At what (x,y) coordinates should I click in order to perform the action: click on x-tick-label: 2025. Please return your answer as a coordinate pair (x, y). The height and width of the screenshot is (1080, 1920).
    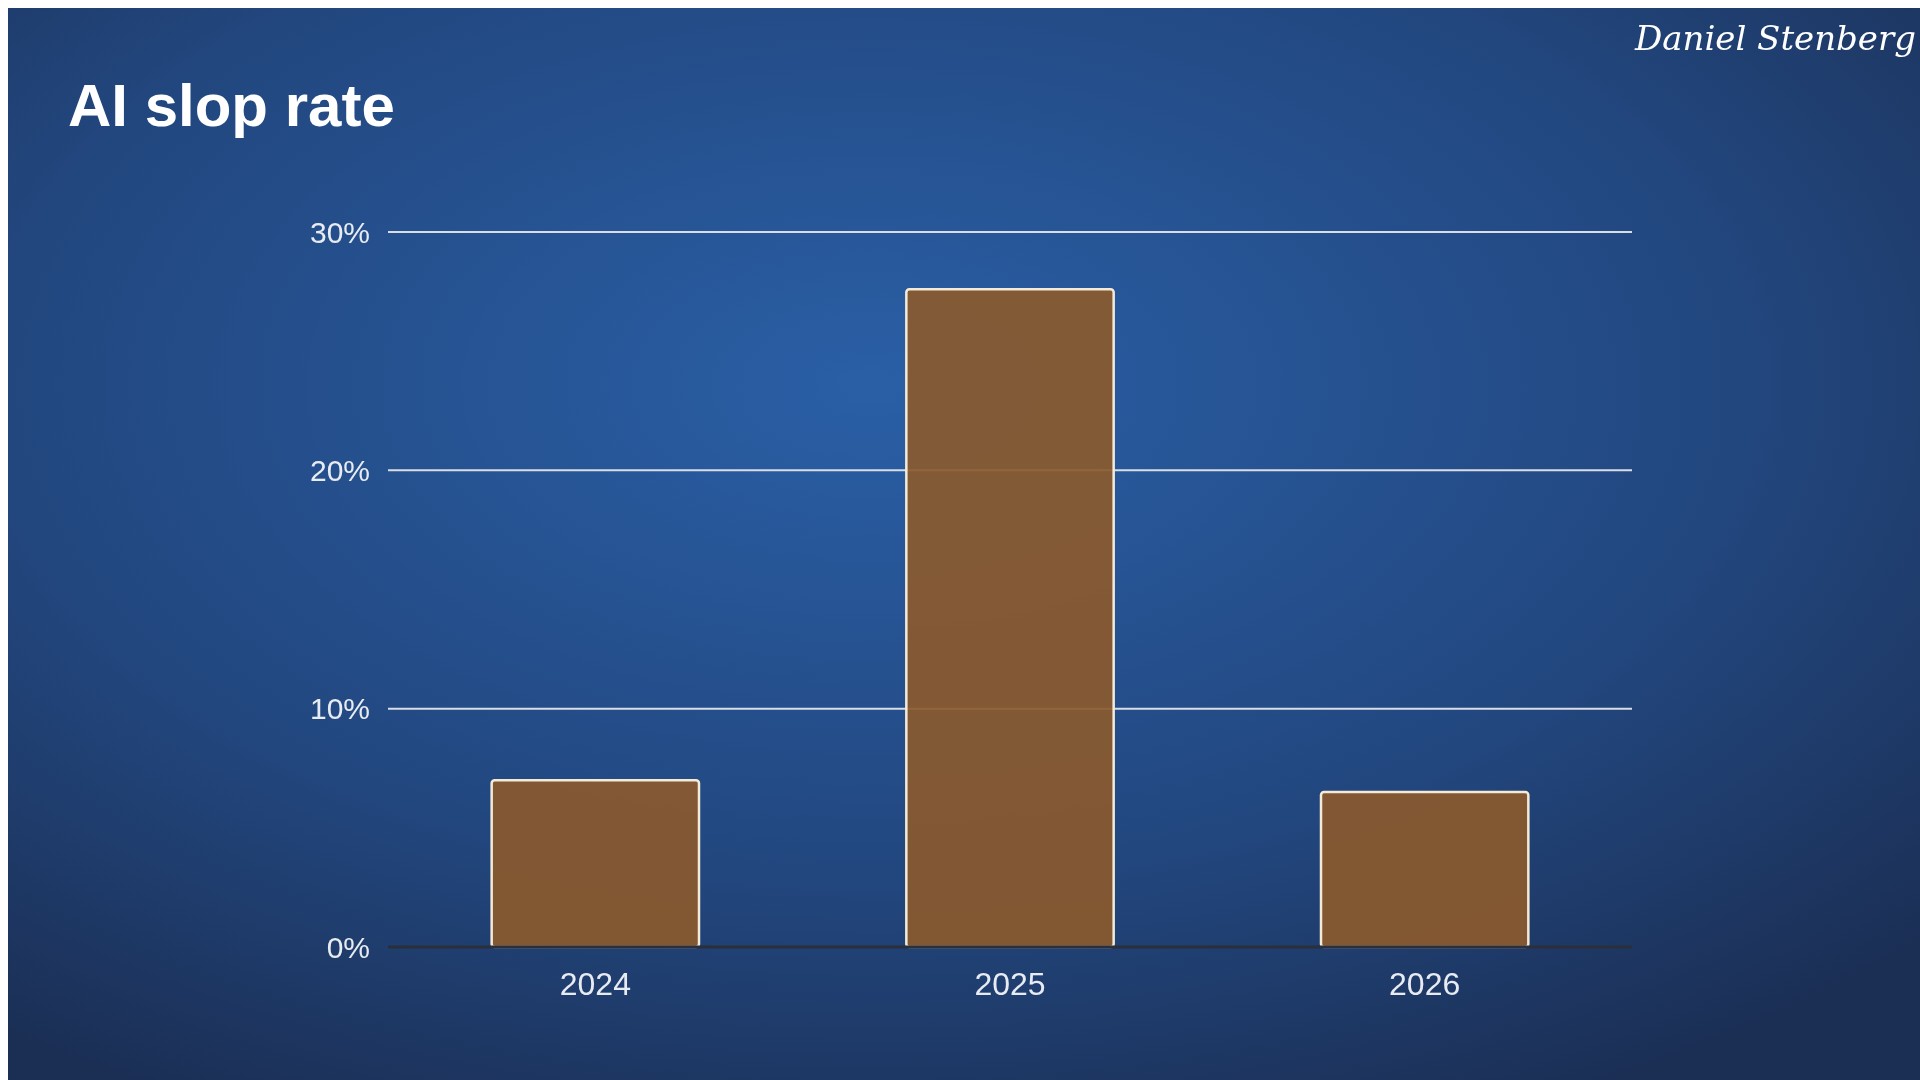
    Looking at the image, I should click on (1010, 984).